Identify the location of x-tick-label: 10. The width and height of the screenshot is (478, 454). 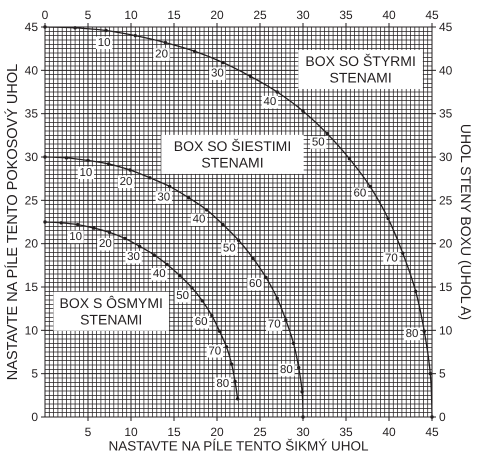
(131, 432).